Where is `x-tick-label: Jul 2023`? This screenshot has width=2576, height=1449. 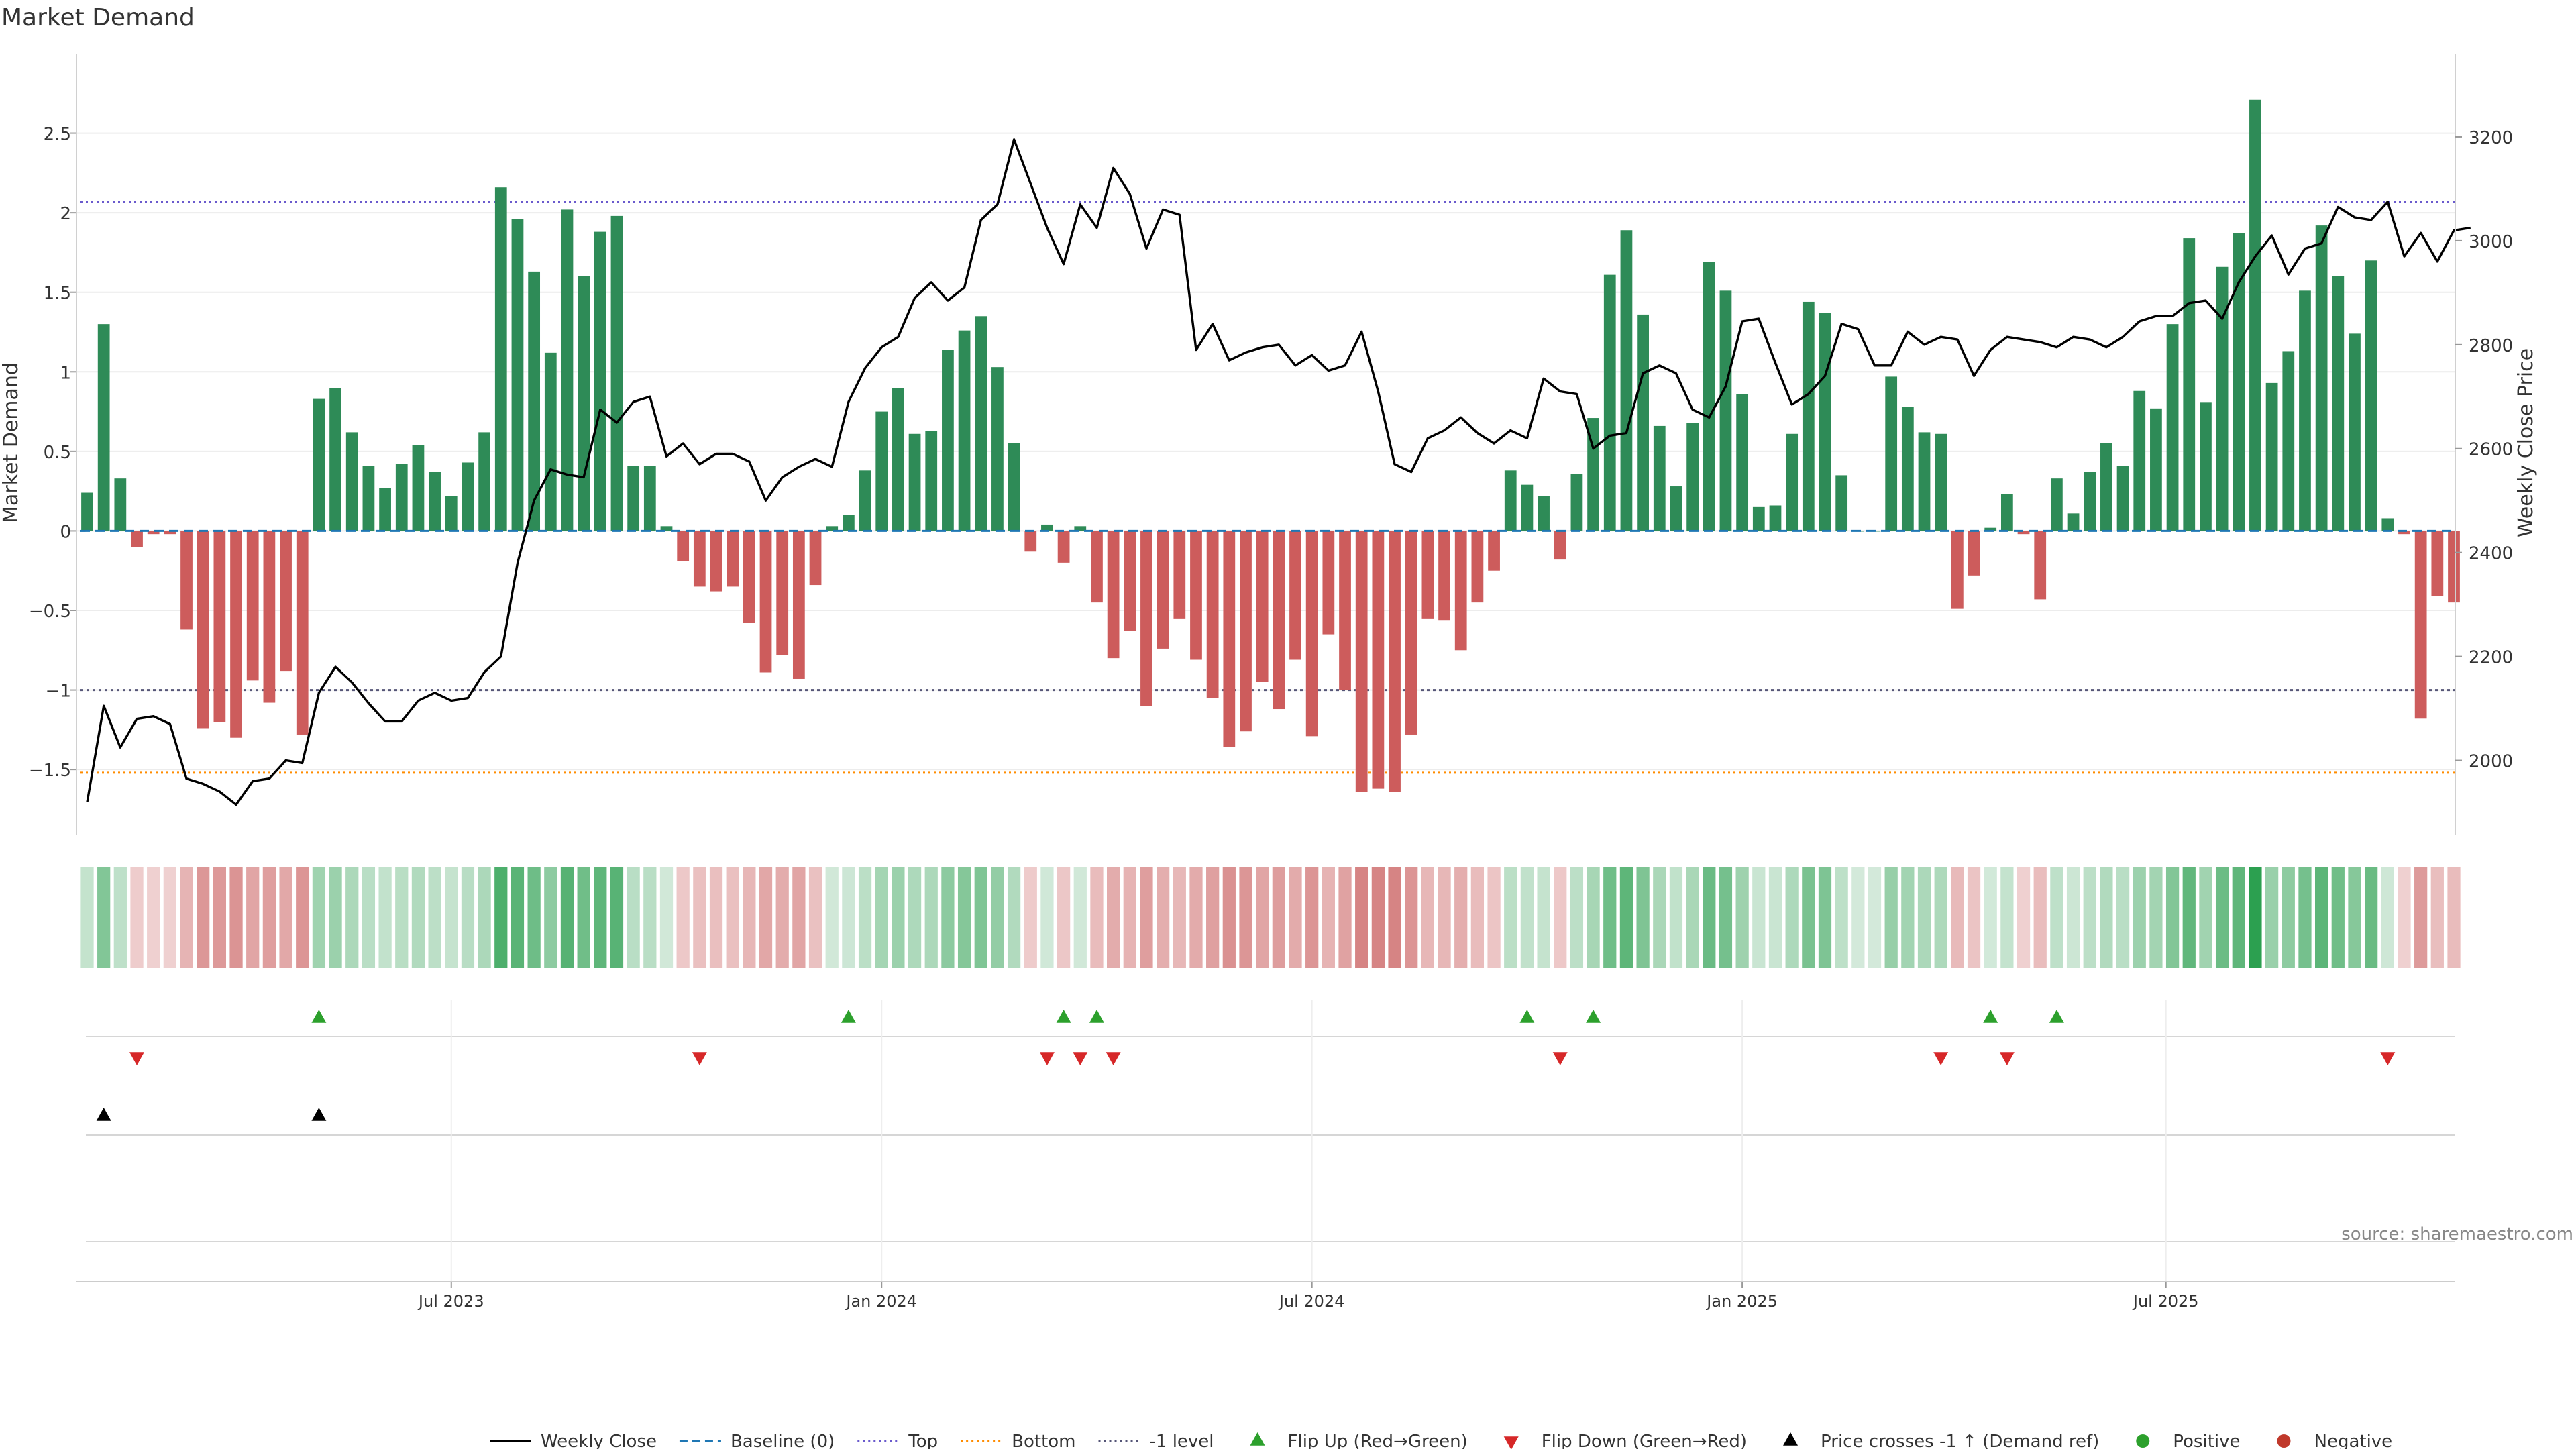
x-tick-label: Jul 2023 is located at coordinates (450, 1301).